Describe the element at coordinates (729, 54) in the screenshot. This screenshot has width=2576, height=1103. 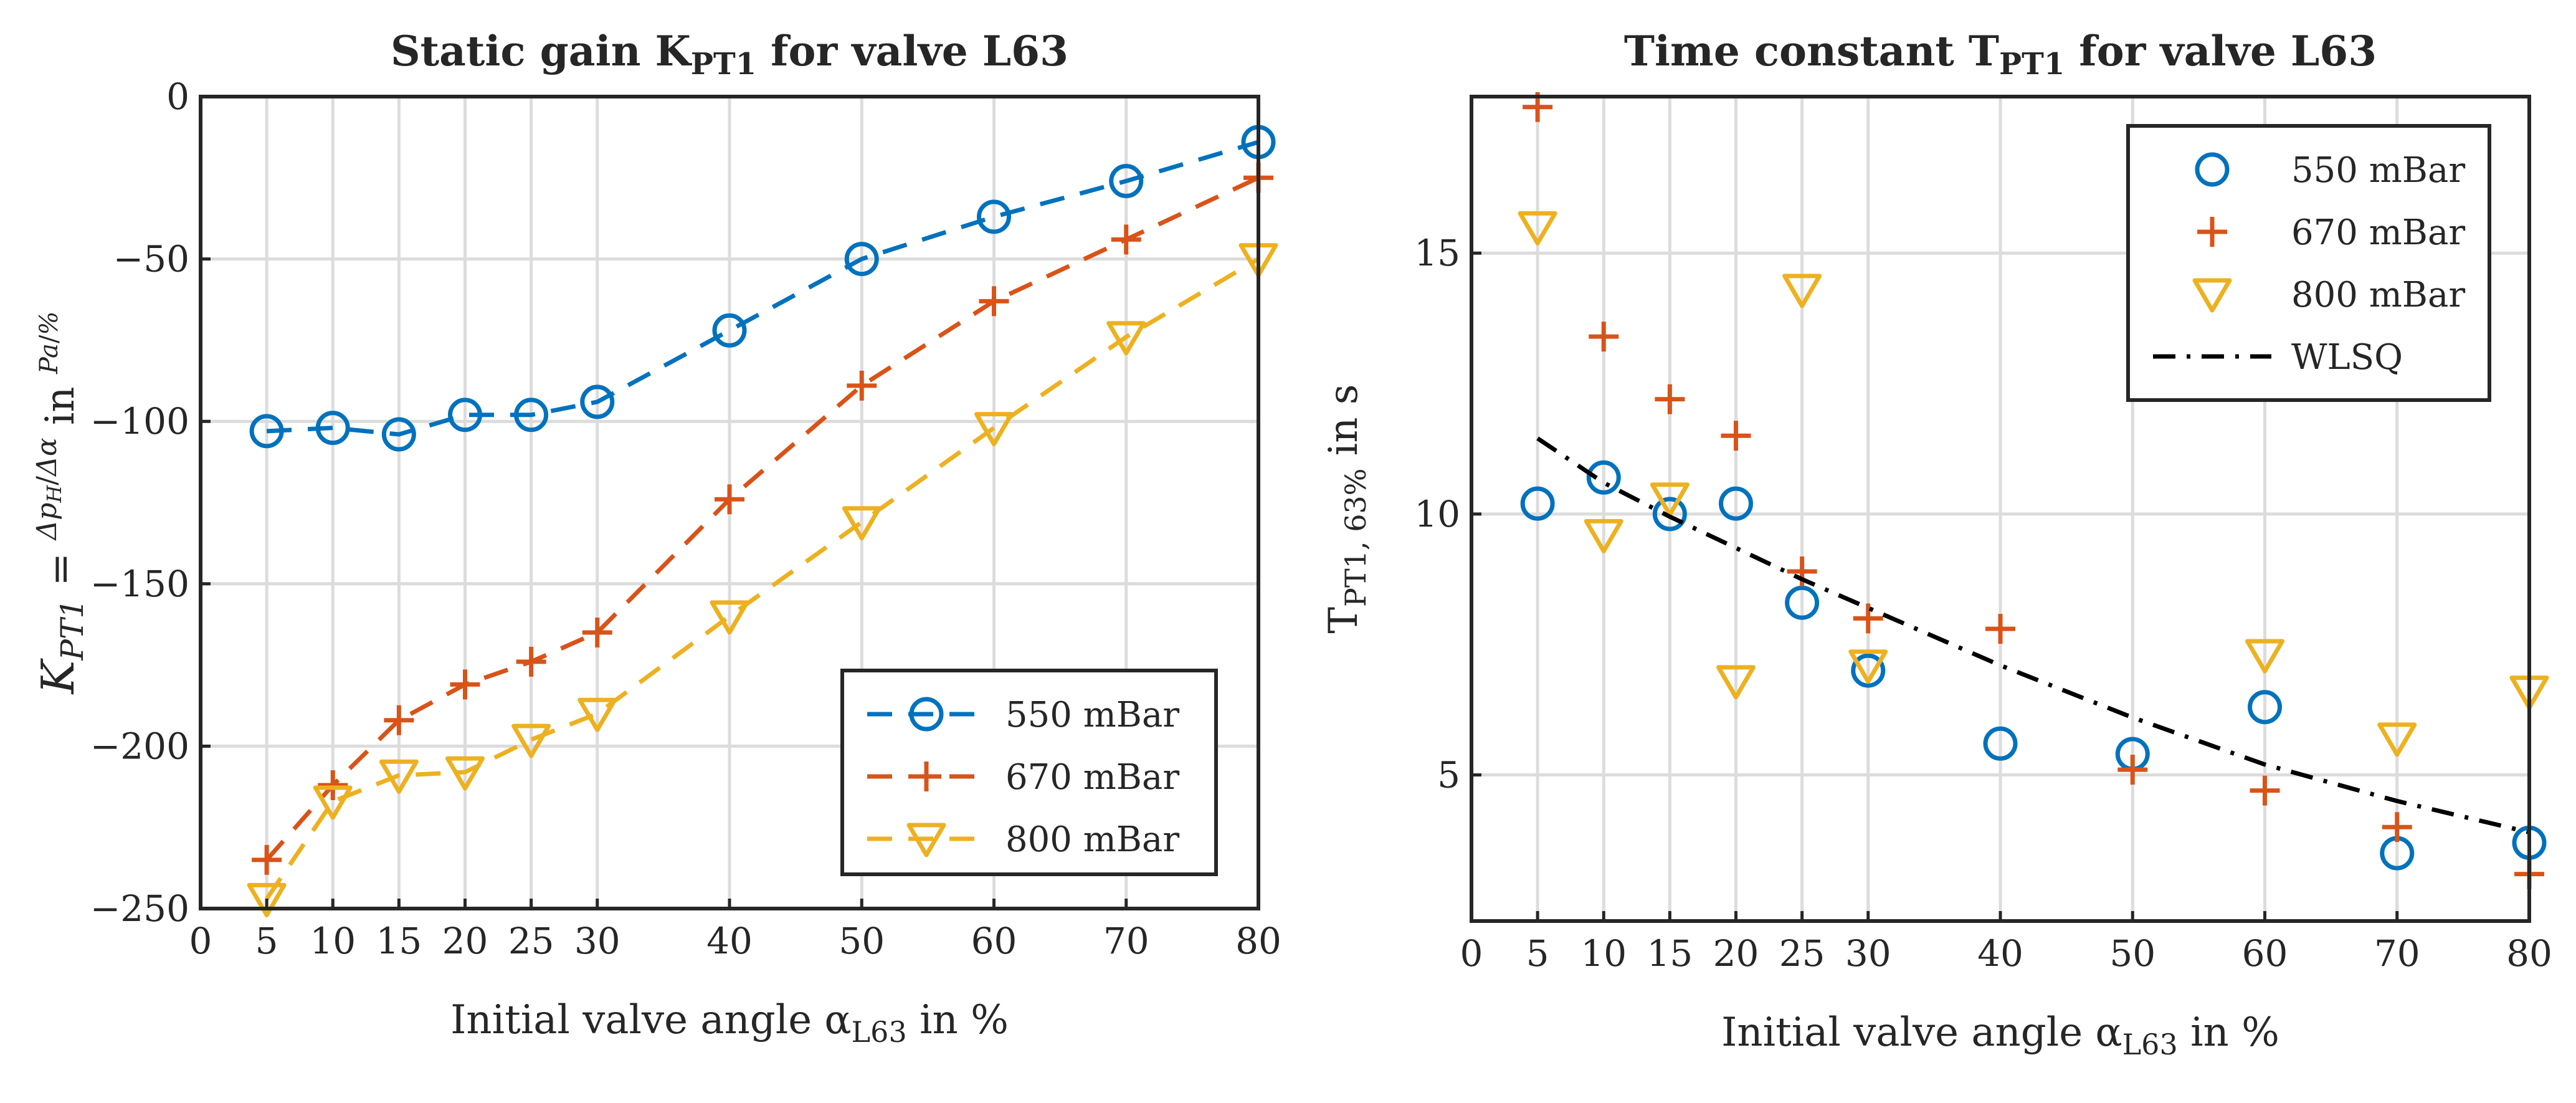
I see `static-gain-title: Static gain KPT1 for valve L63` at that location.